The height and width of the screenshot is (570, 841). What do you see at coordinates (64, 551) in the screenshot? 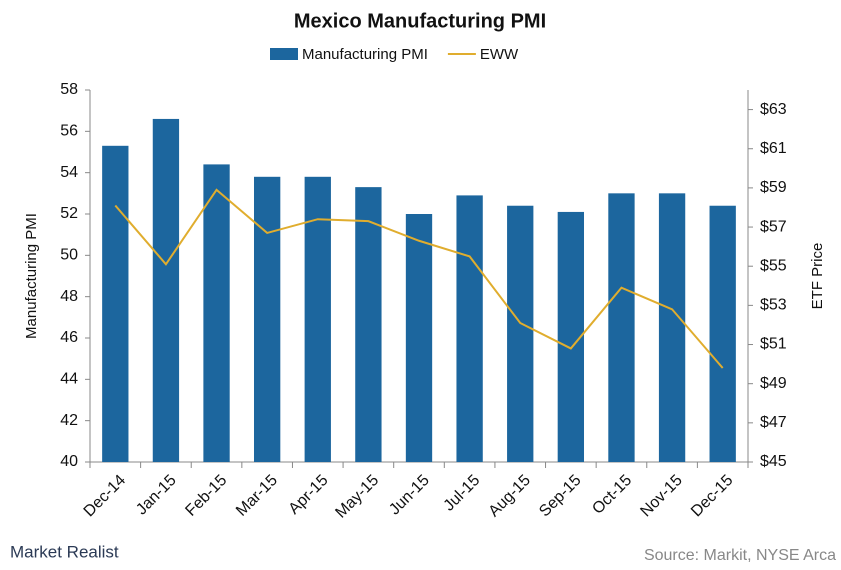
I see `brand: Market Realist` at bounding box center [64, 551].